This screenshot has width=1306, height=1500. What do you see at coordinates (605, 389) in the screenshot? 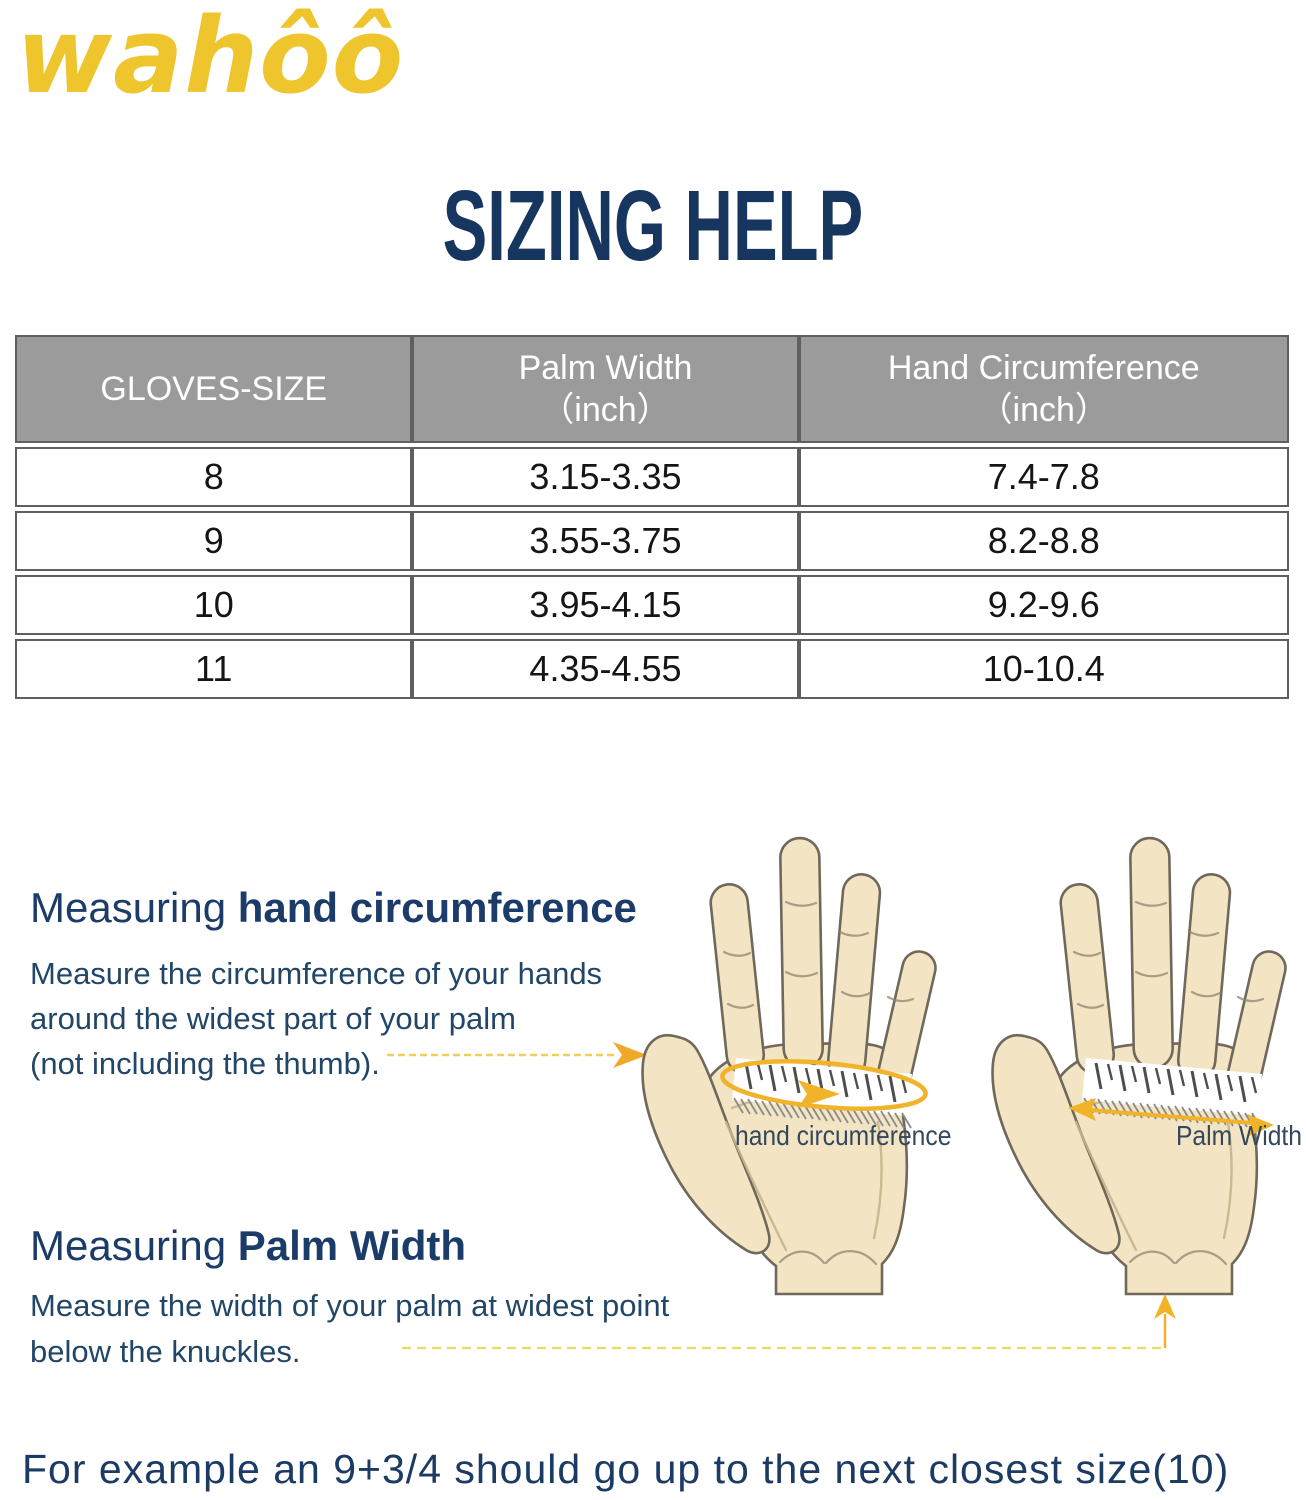
I see `header-palm-width: Palm Width （inch）` at bounding box center [605, 389].